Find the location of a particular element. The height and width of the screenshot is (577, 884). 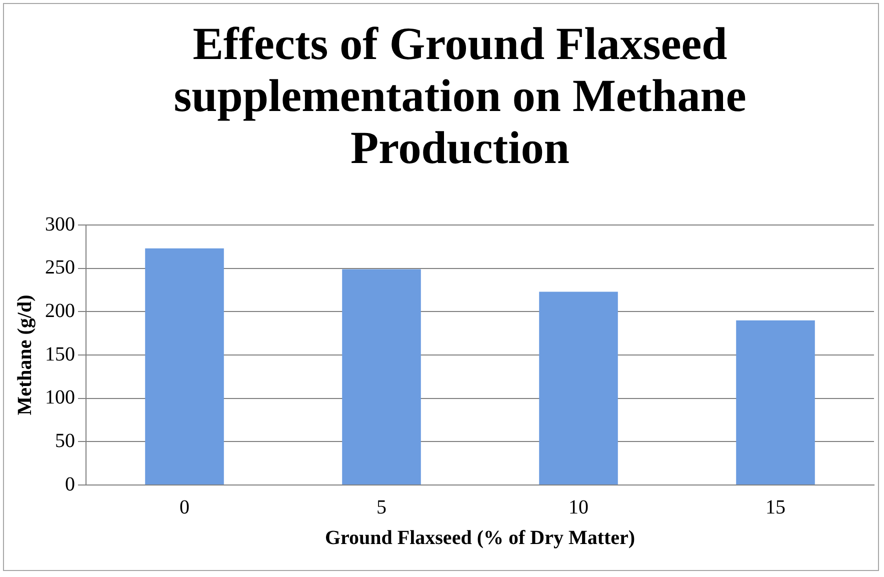

y-tick-label: 150 is located at coordinates (60, 354).